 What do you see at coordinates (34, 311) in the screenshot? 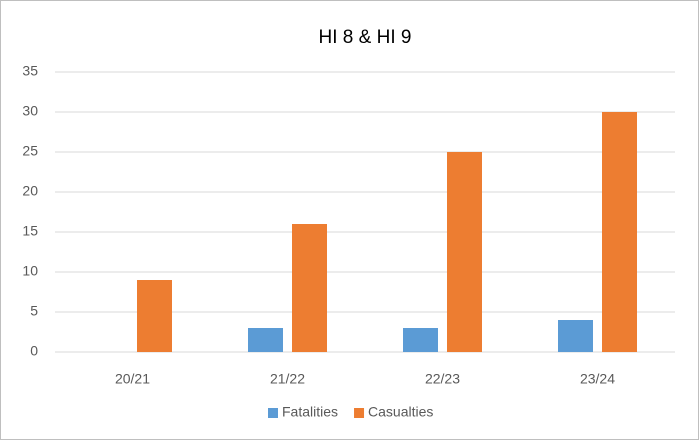
I see `y-tick-label: 5` at bounding box center [34, 311].